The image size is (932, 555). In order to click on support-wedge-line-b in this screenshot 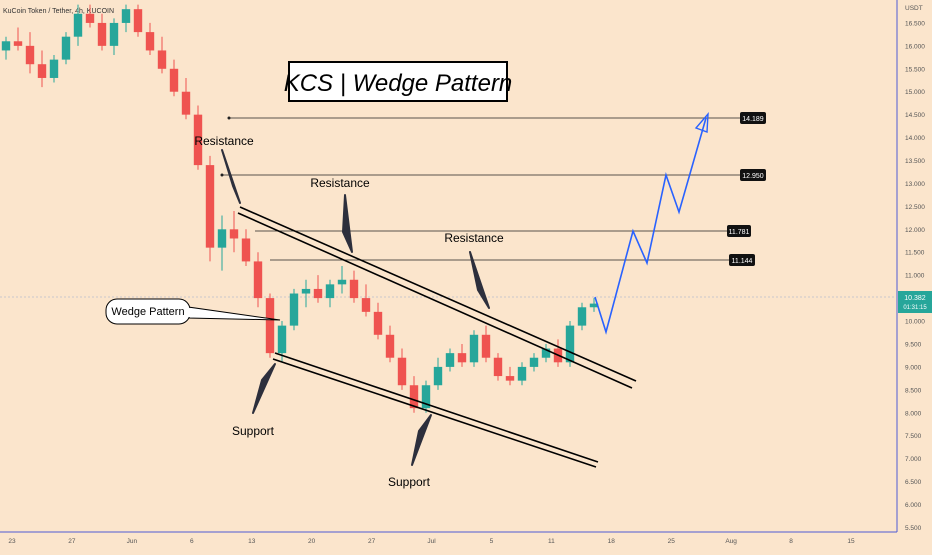, I will do `click(434, 413)`.